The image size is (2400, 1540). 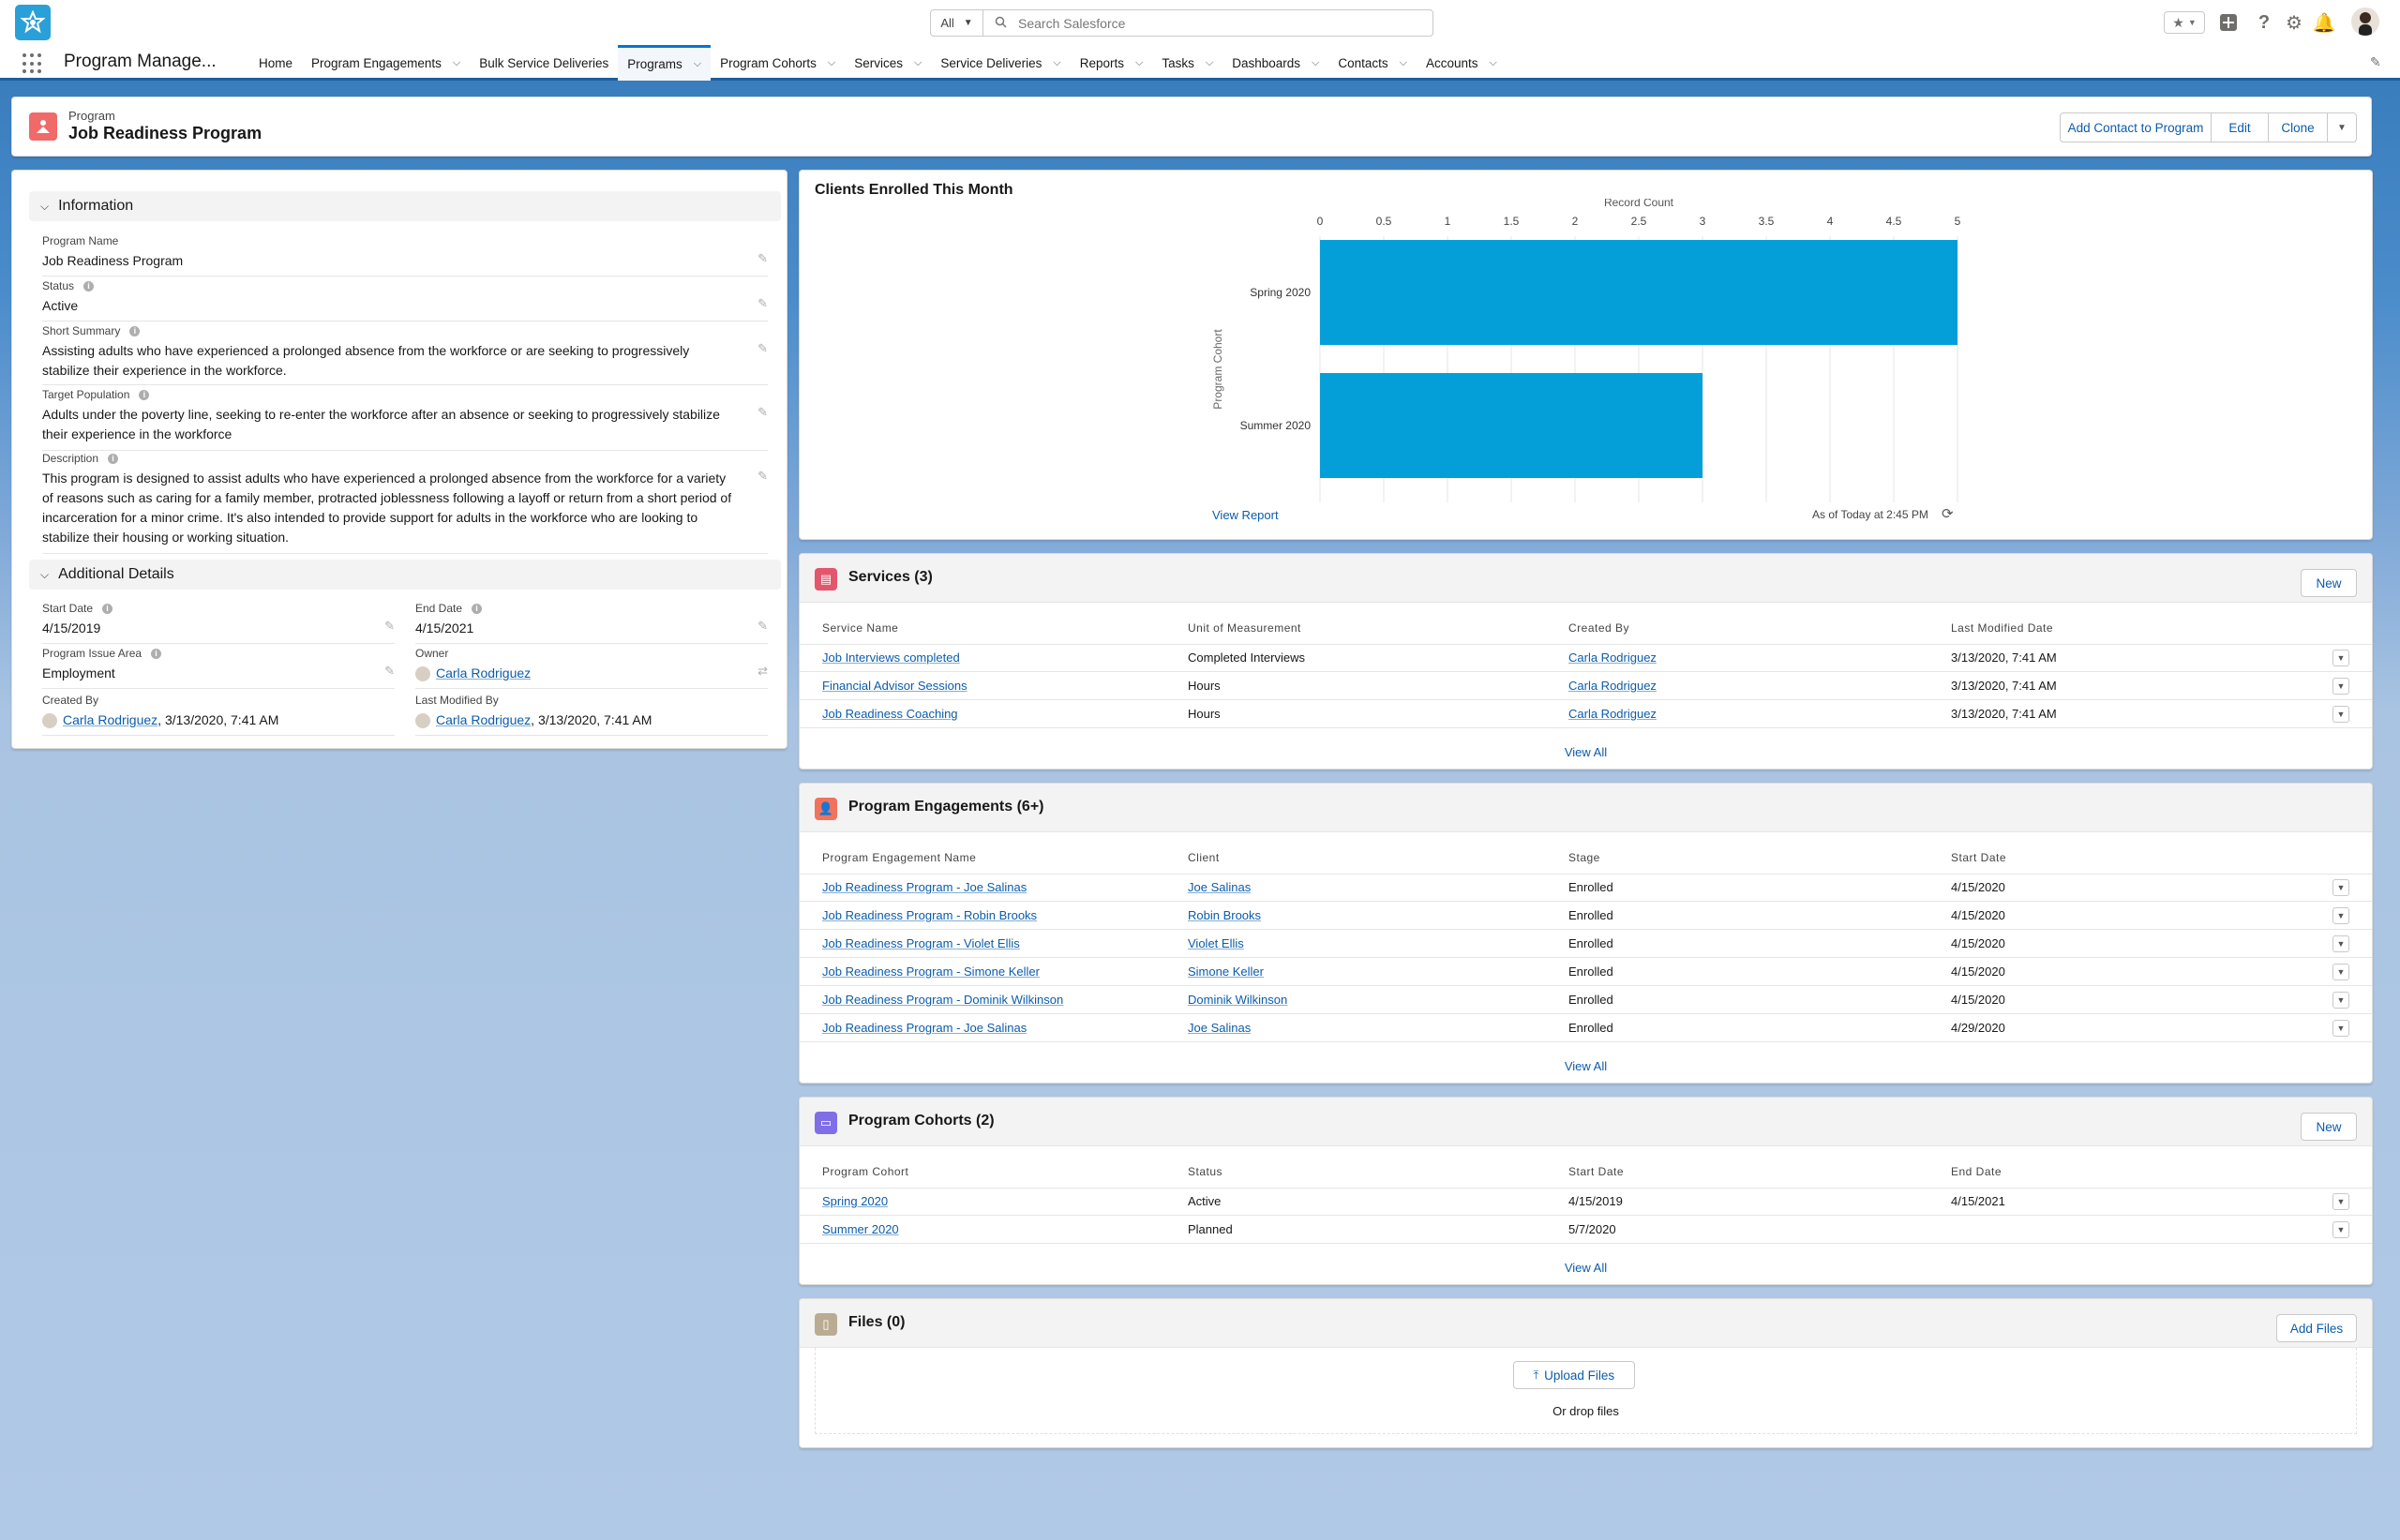 I want to click on new-cohort-button: New, so click(x=2329, y=1127).